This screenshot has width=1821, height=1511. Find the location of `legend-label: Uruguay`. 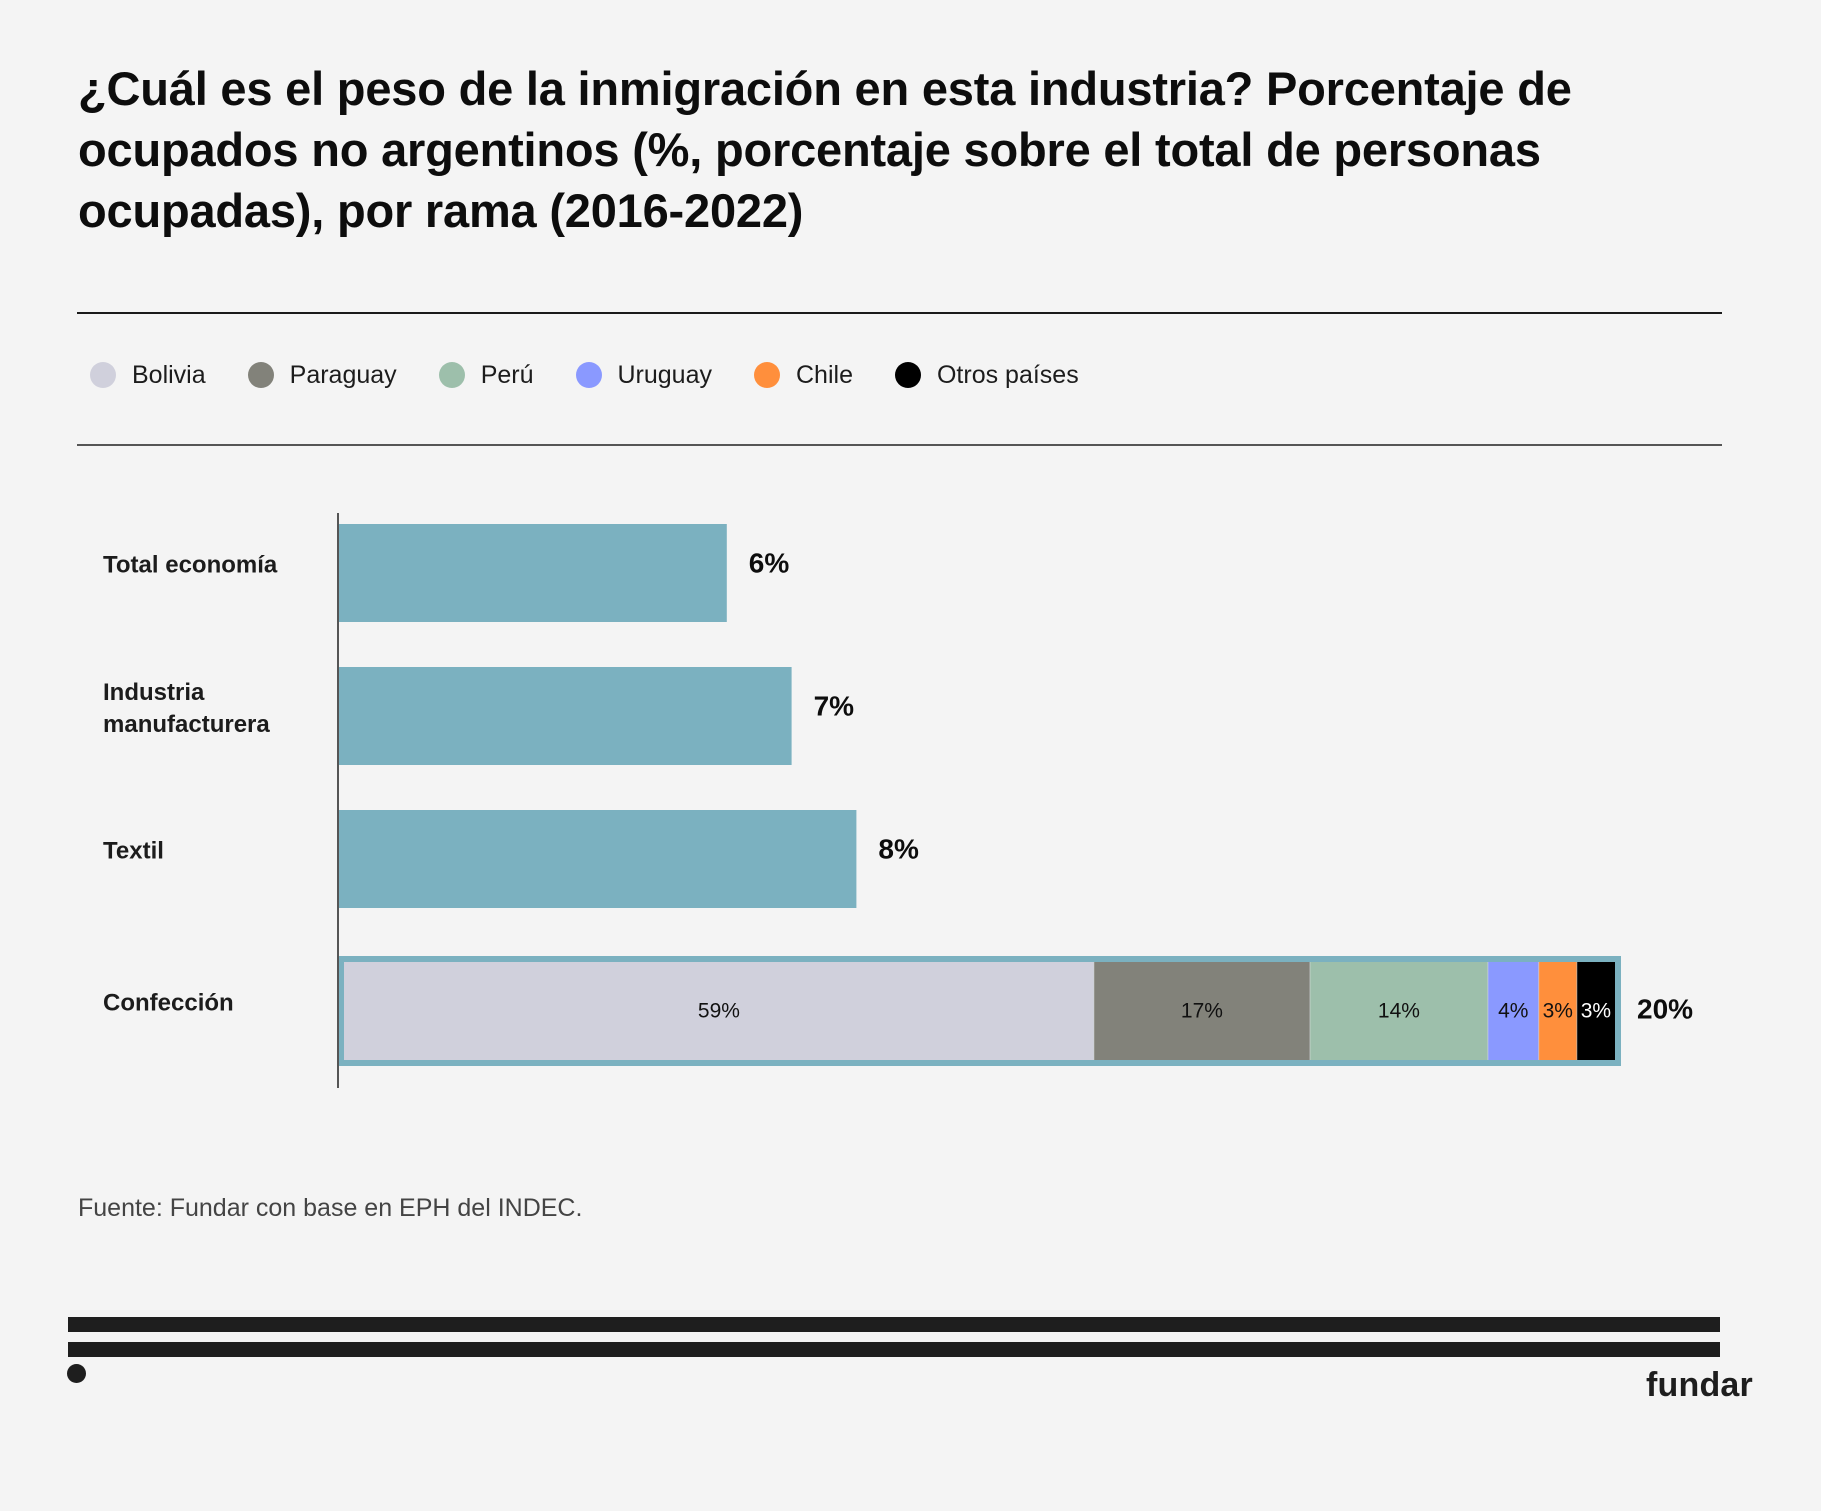

legend-label: Uruguay is located at coordinates (665, 374).